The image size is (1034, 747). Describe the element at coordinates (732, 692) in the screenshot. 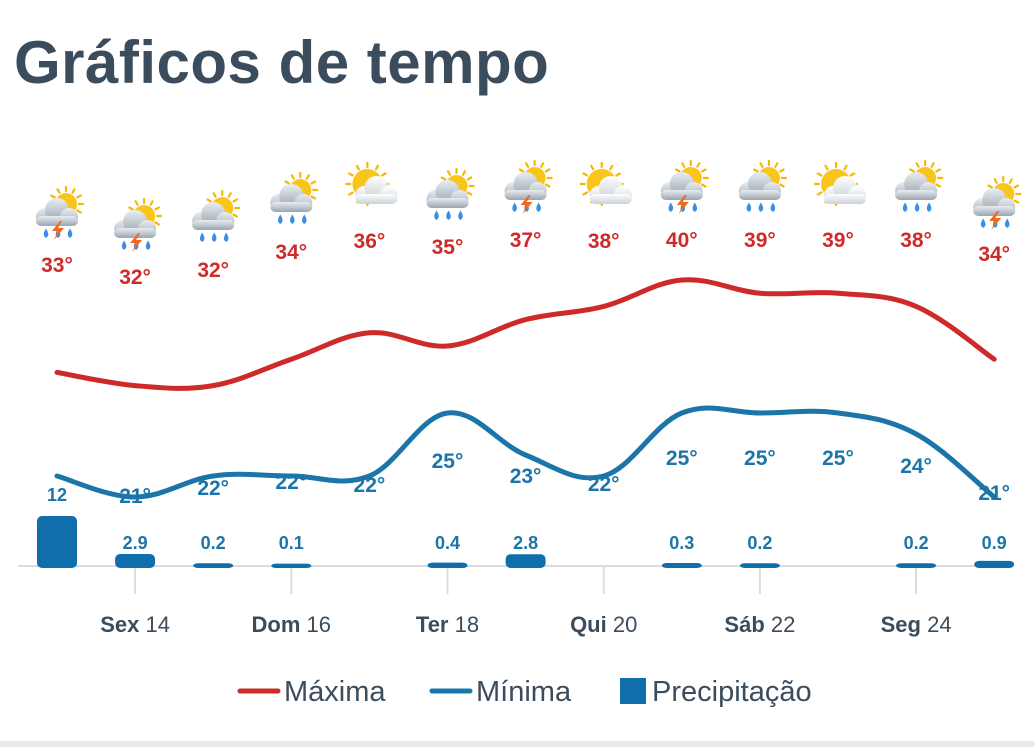

I see `legend-label: Precipitação` at that location.